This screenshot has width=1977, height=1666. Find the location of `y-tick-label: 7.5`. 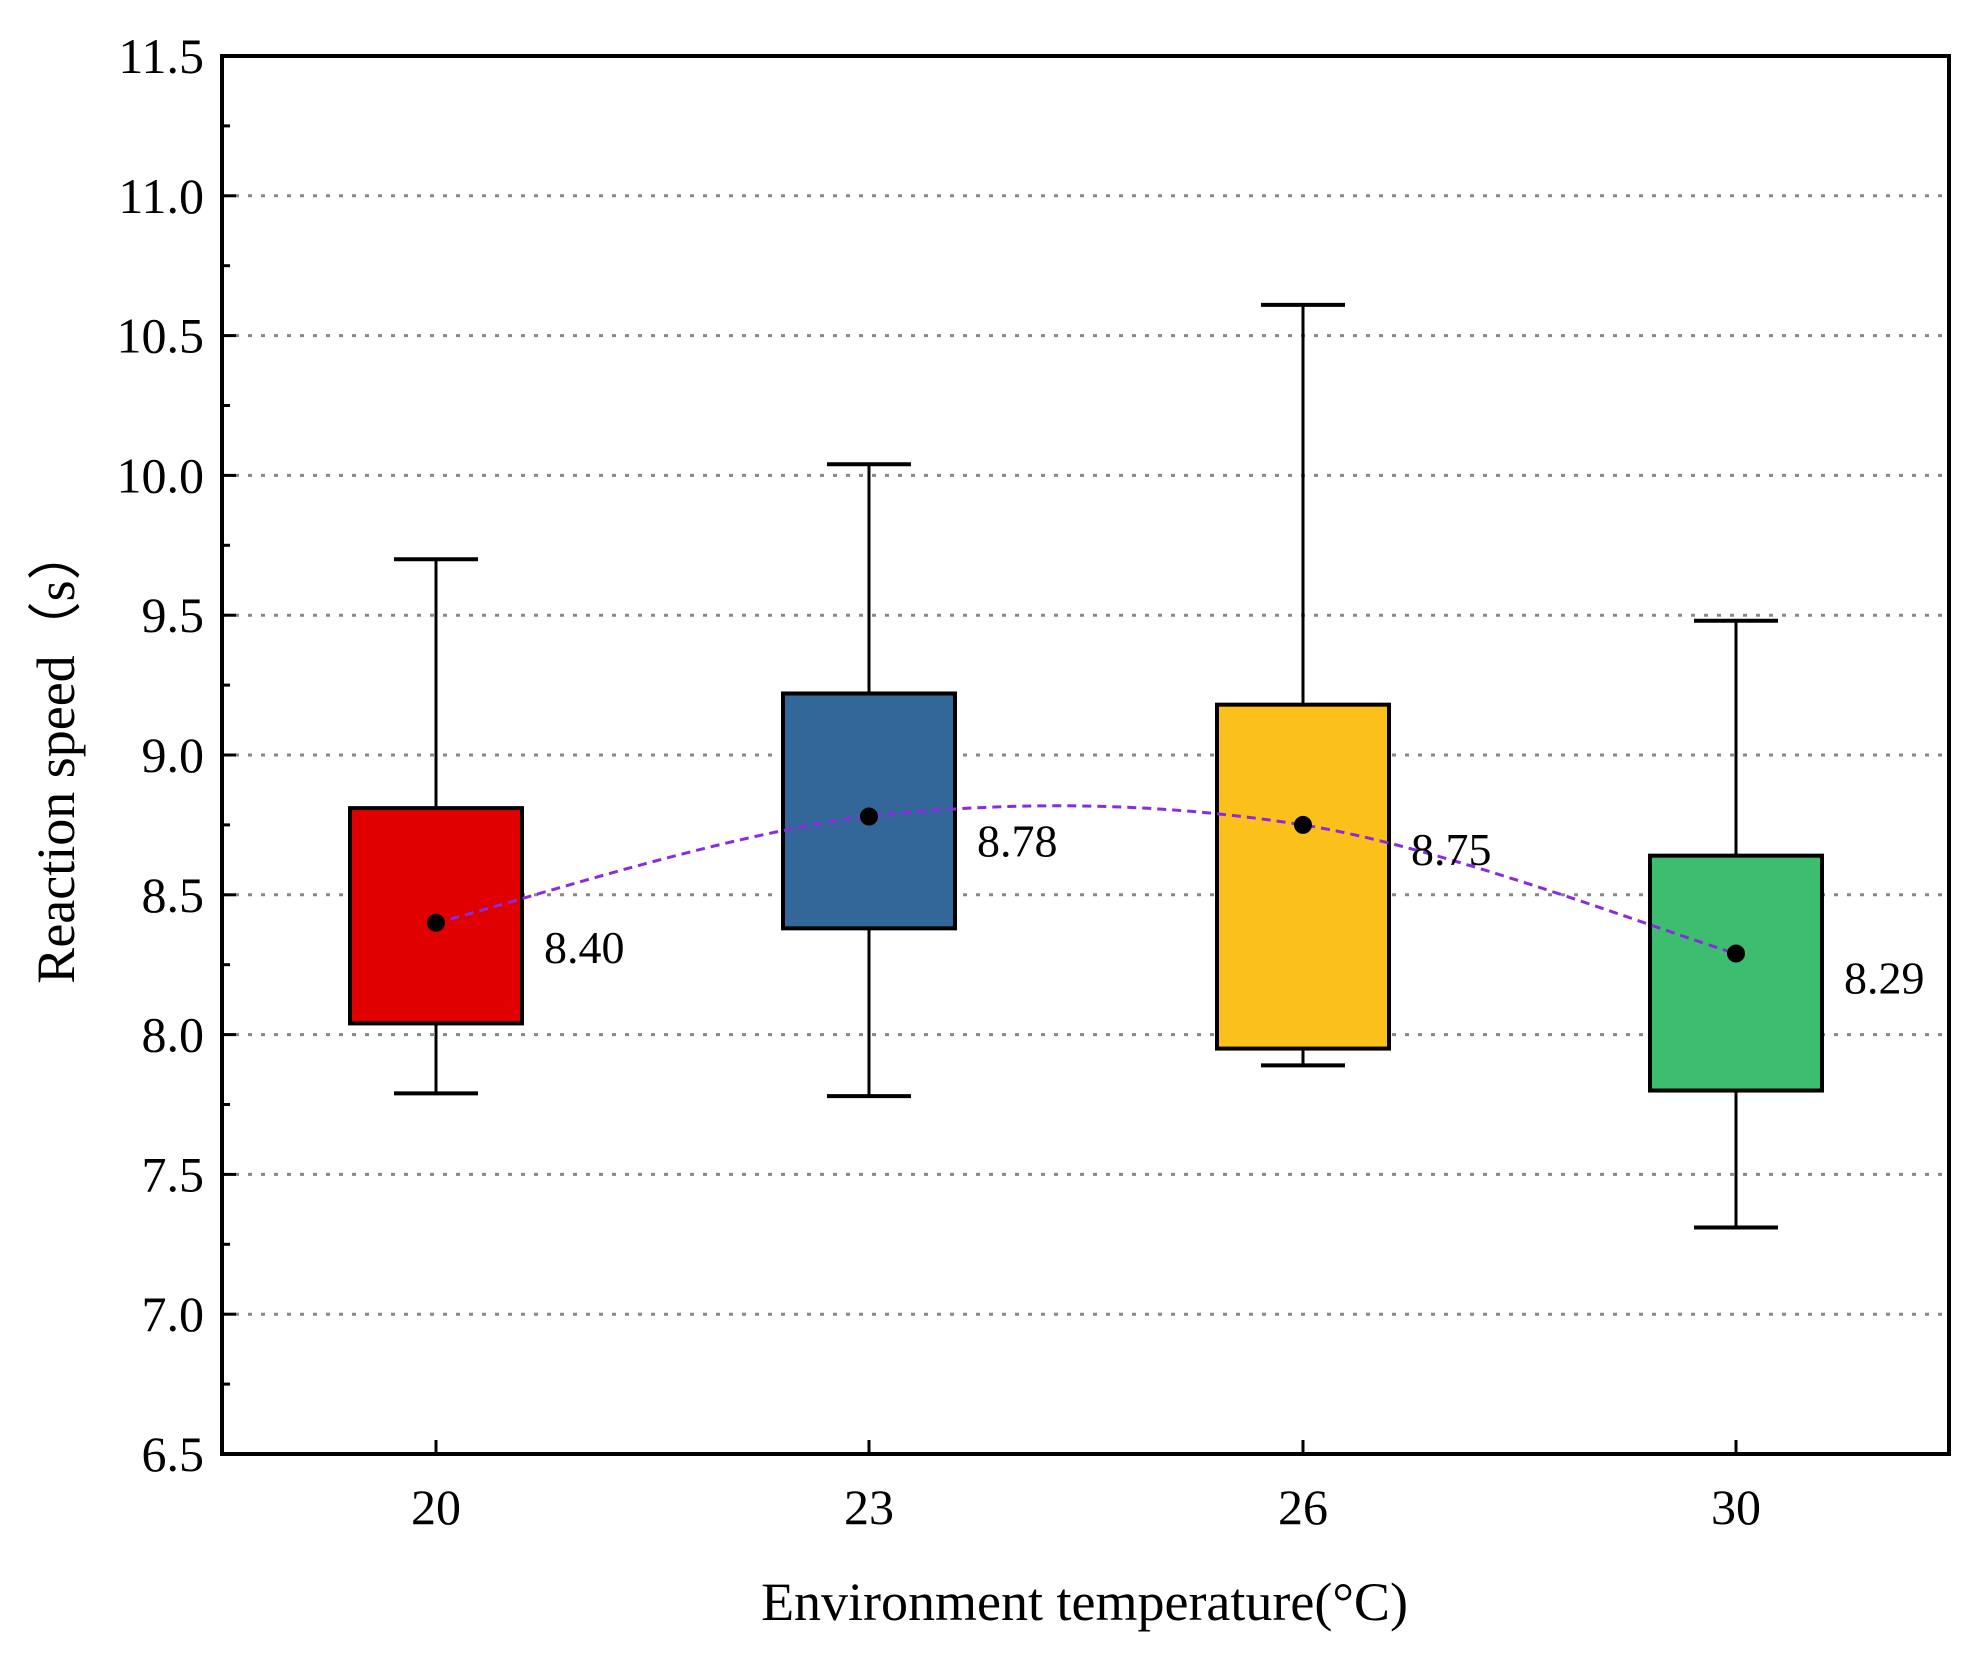

y-tick-label: 7.5 is located at coordinates (173, 1174).